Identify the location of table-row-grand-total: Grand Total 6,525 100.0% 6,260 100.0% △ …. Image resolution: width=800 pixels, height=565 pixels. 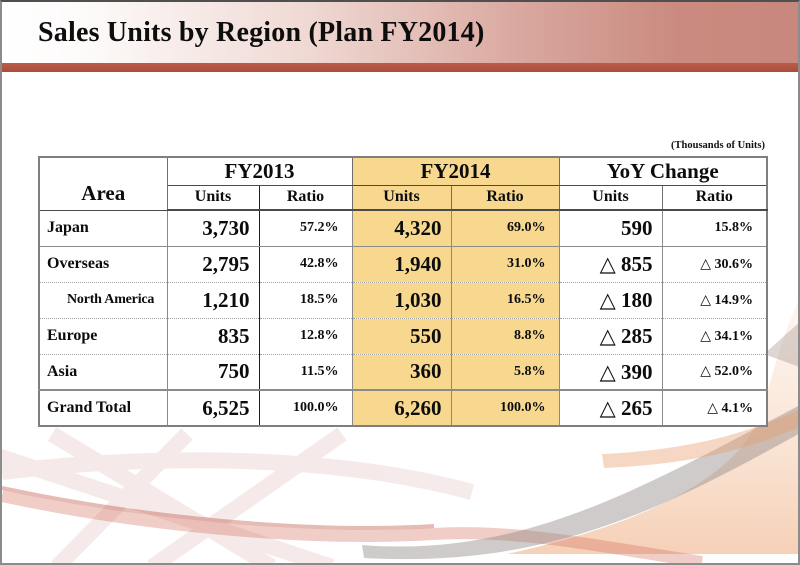
(403, 408).